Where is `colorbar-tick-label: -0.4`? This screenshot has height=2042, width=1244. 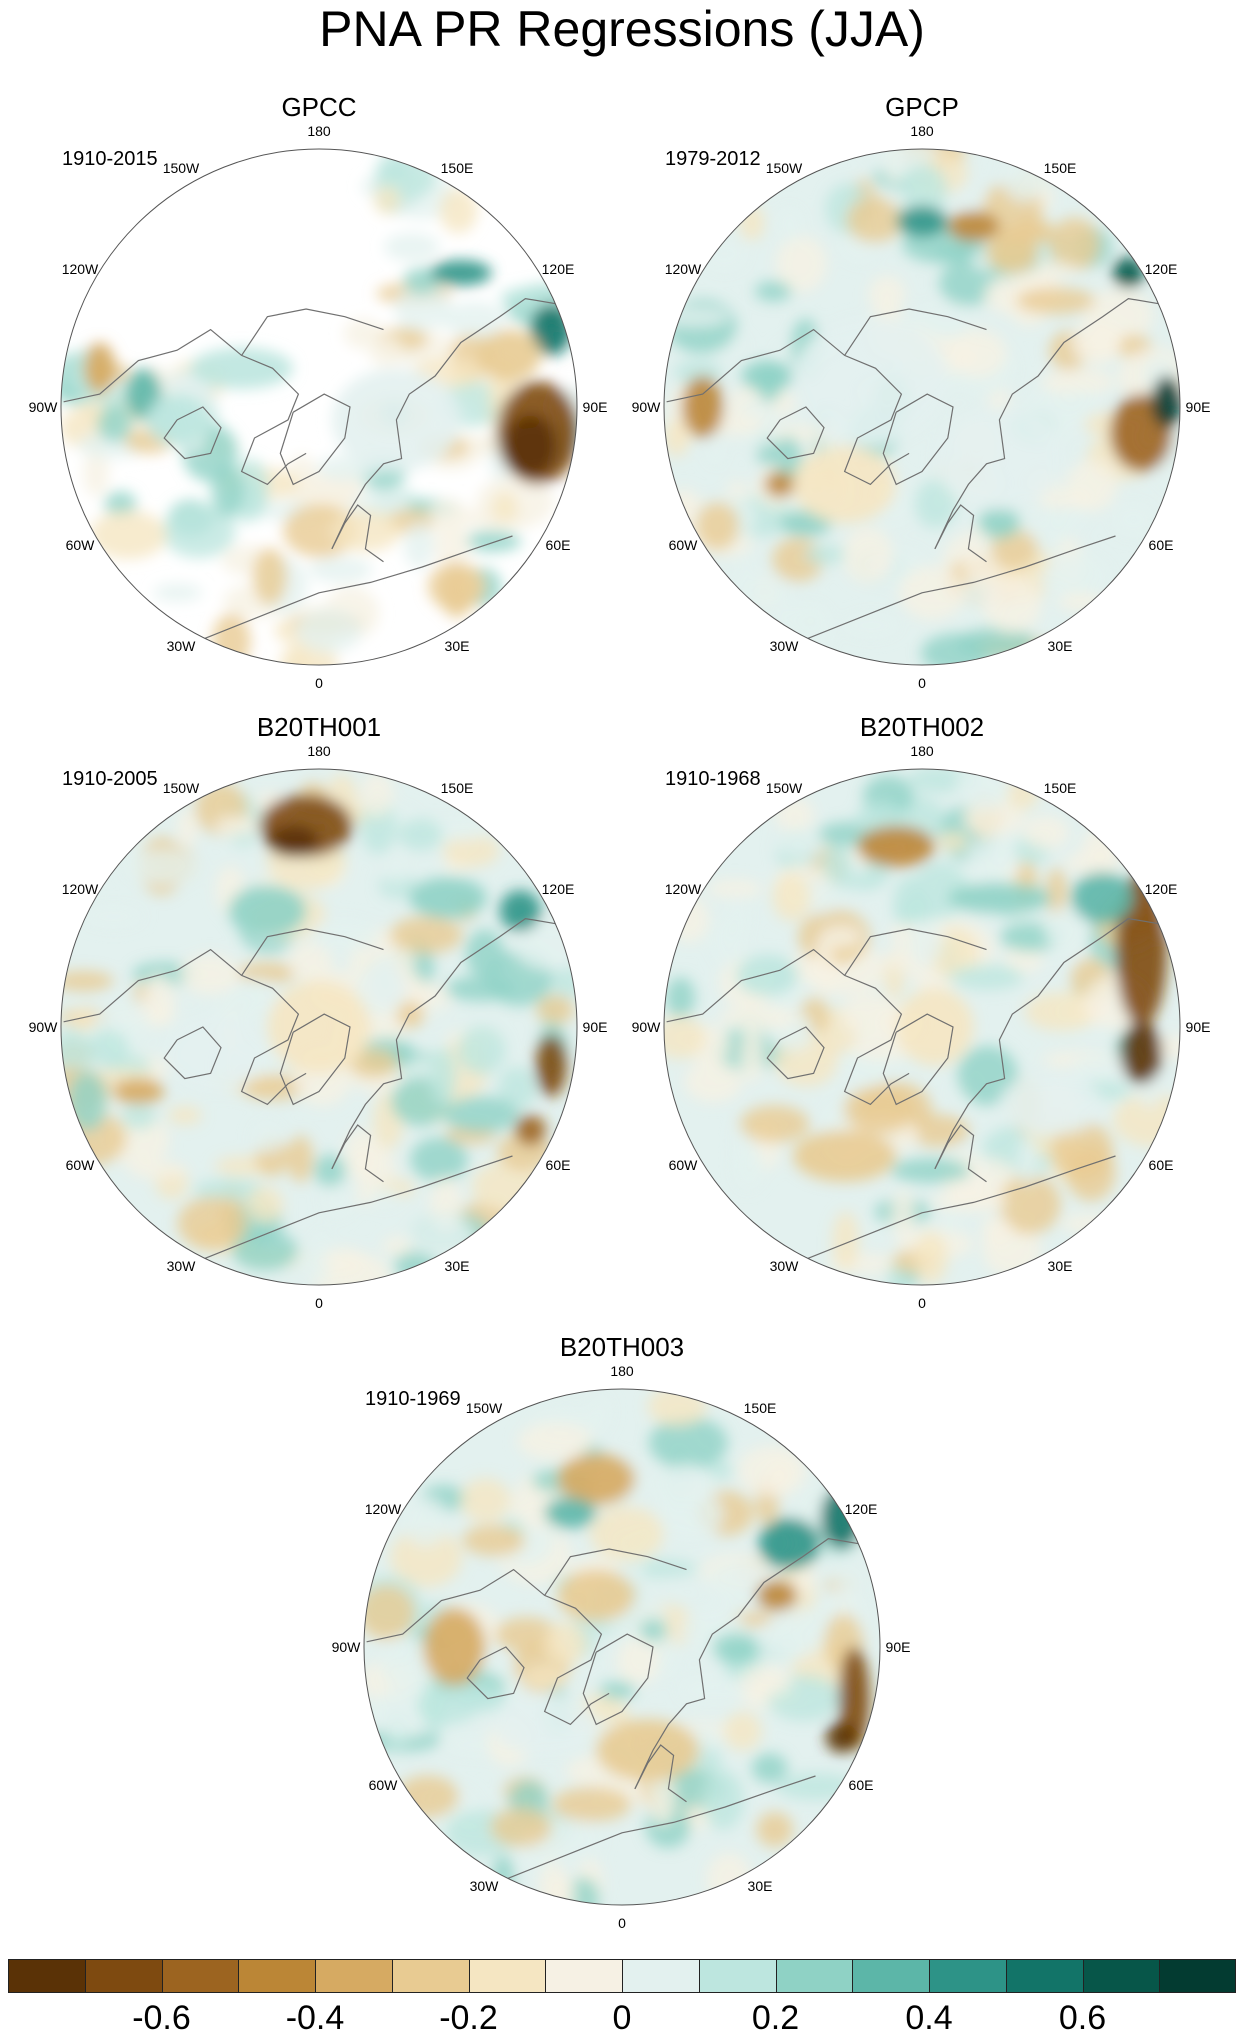 colorbar-tick-label: -0.4 is located at coordinates (315, 2018).